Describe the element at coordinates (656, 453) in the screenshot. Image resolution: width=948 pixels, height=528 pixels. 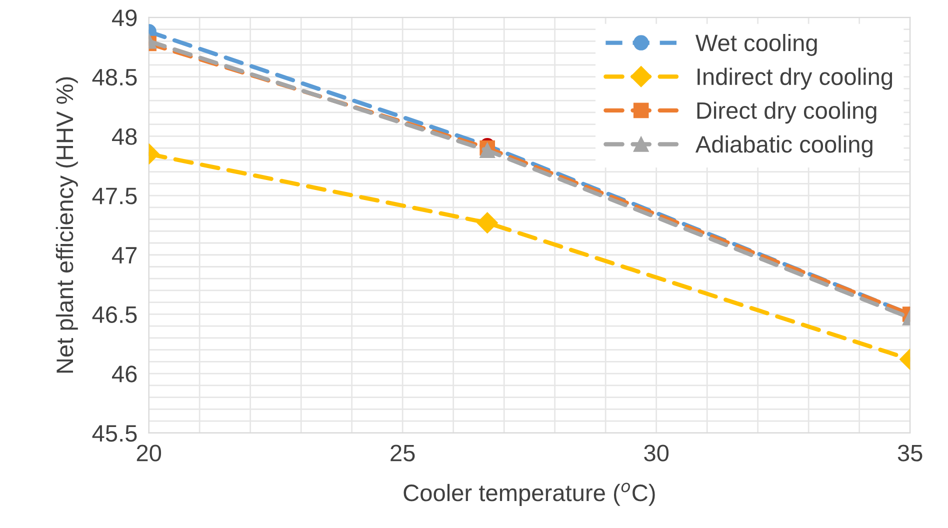
I see `x-tick-label: 30` at that location.